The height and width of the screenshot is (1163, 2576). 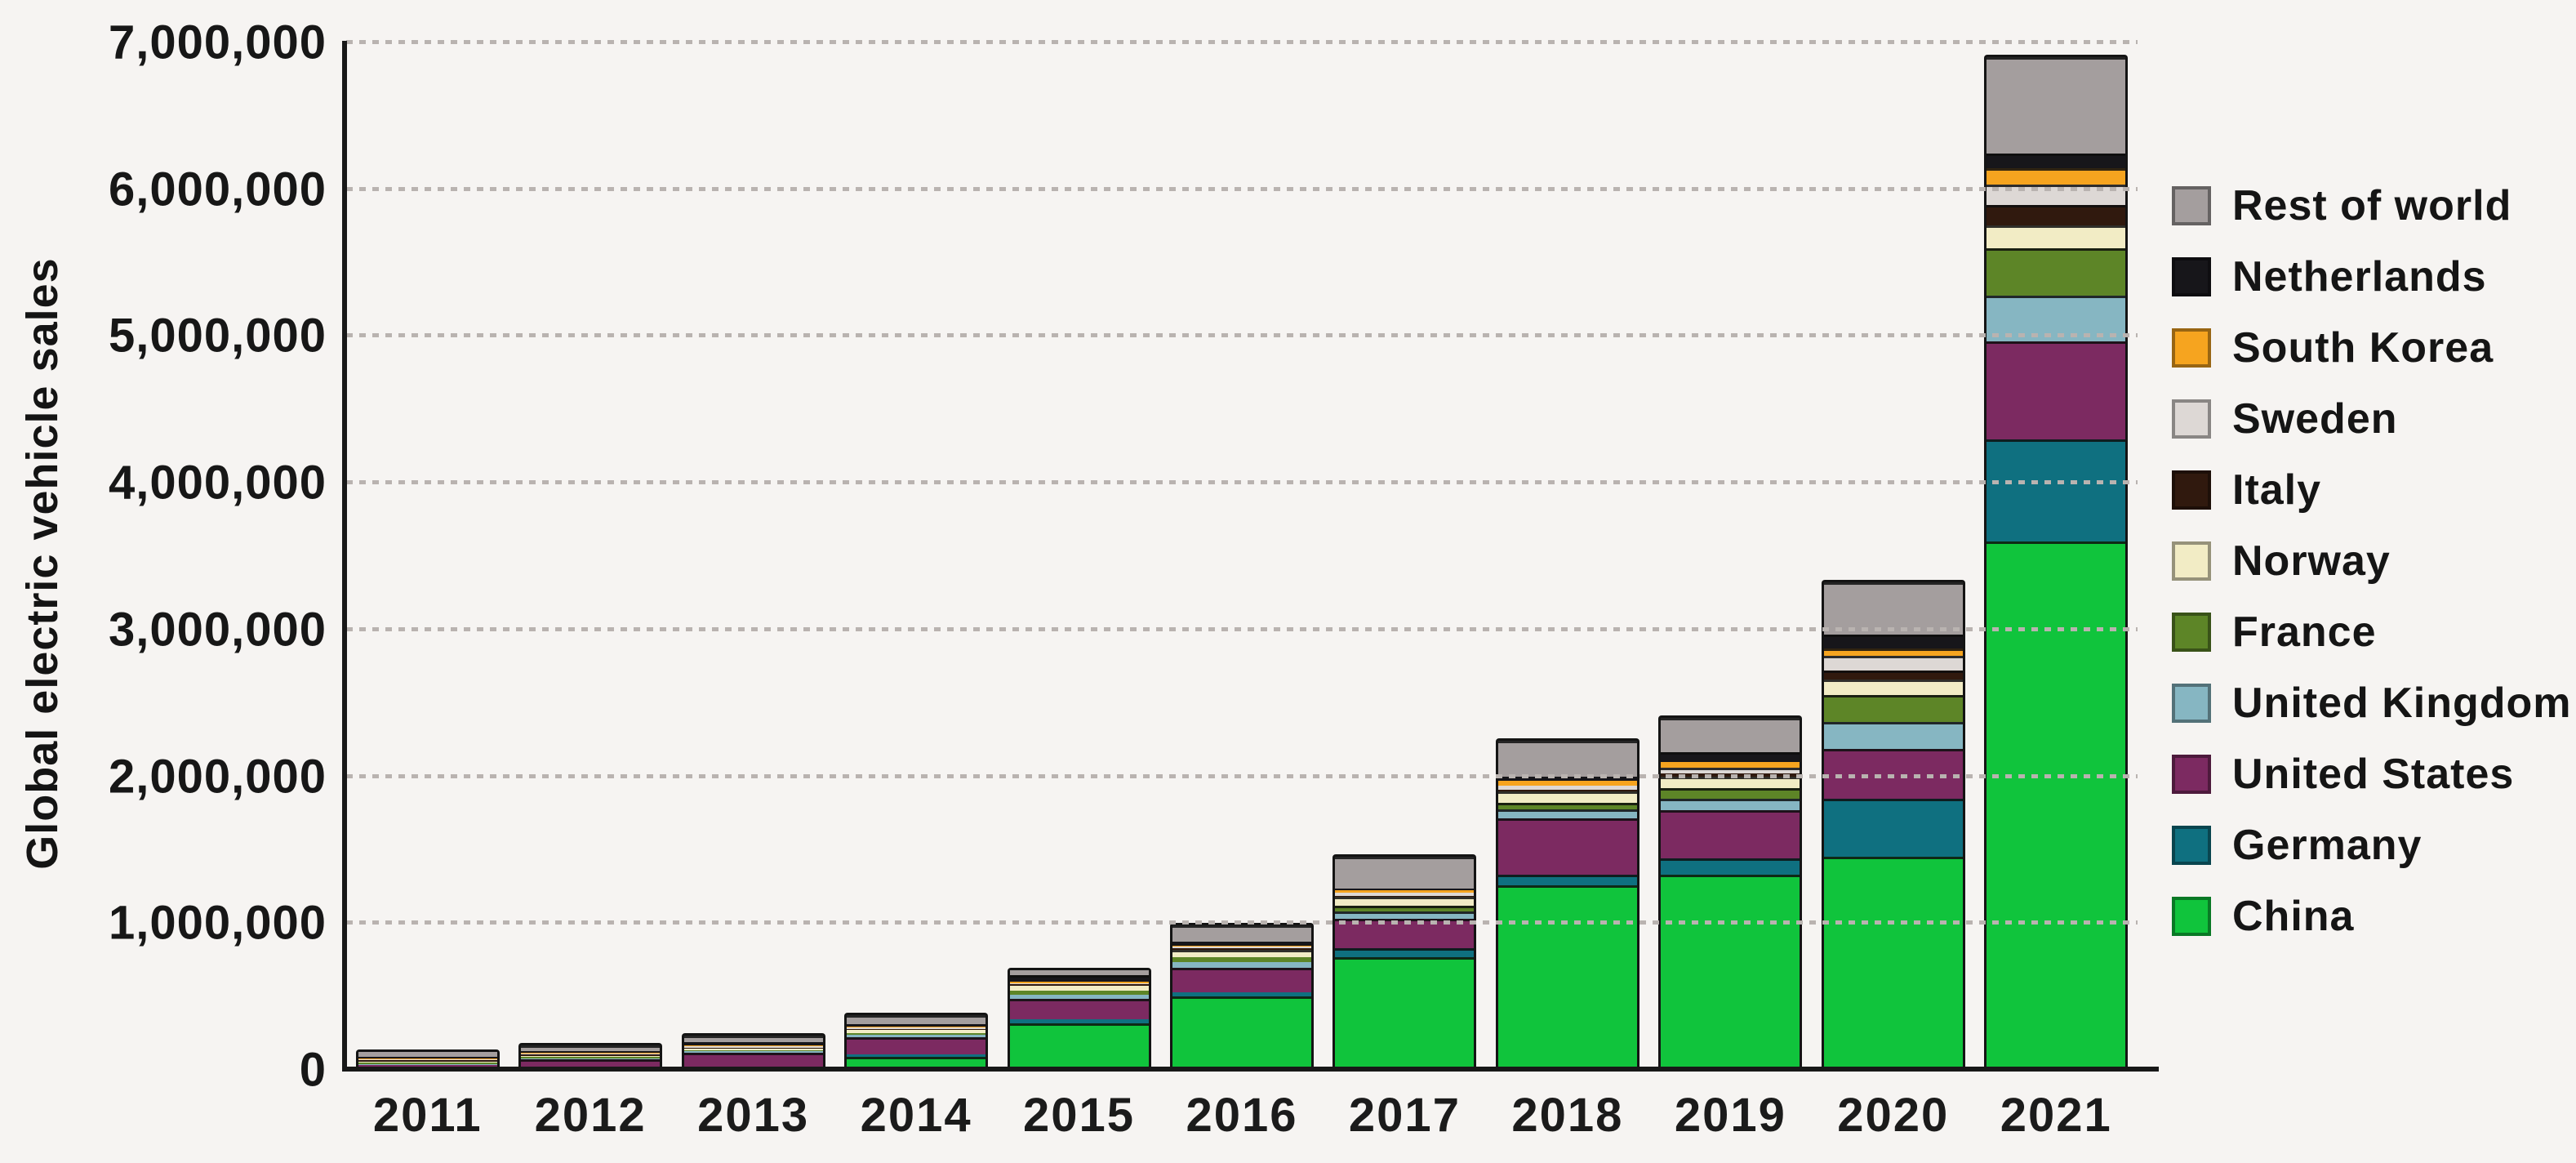 I want to click on bar-slot-2020, so click(x=1893, y=556).